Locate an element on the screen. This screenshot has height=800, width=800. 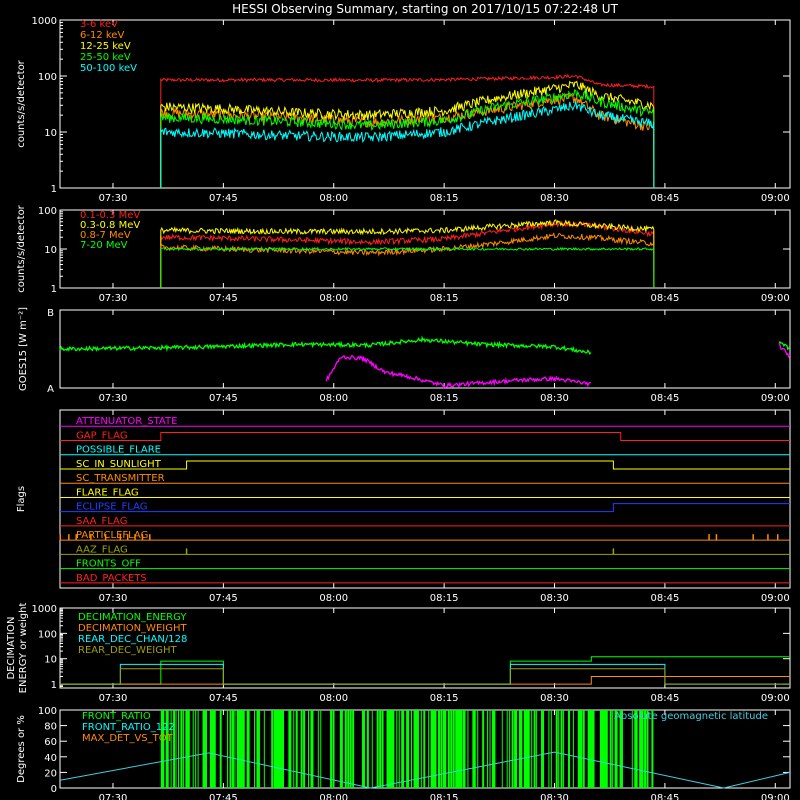
y-tick-label: B is located at coordinates (50, 313).